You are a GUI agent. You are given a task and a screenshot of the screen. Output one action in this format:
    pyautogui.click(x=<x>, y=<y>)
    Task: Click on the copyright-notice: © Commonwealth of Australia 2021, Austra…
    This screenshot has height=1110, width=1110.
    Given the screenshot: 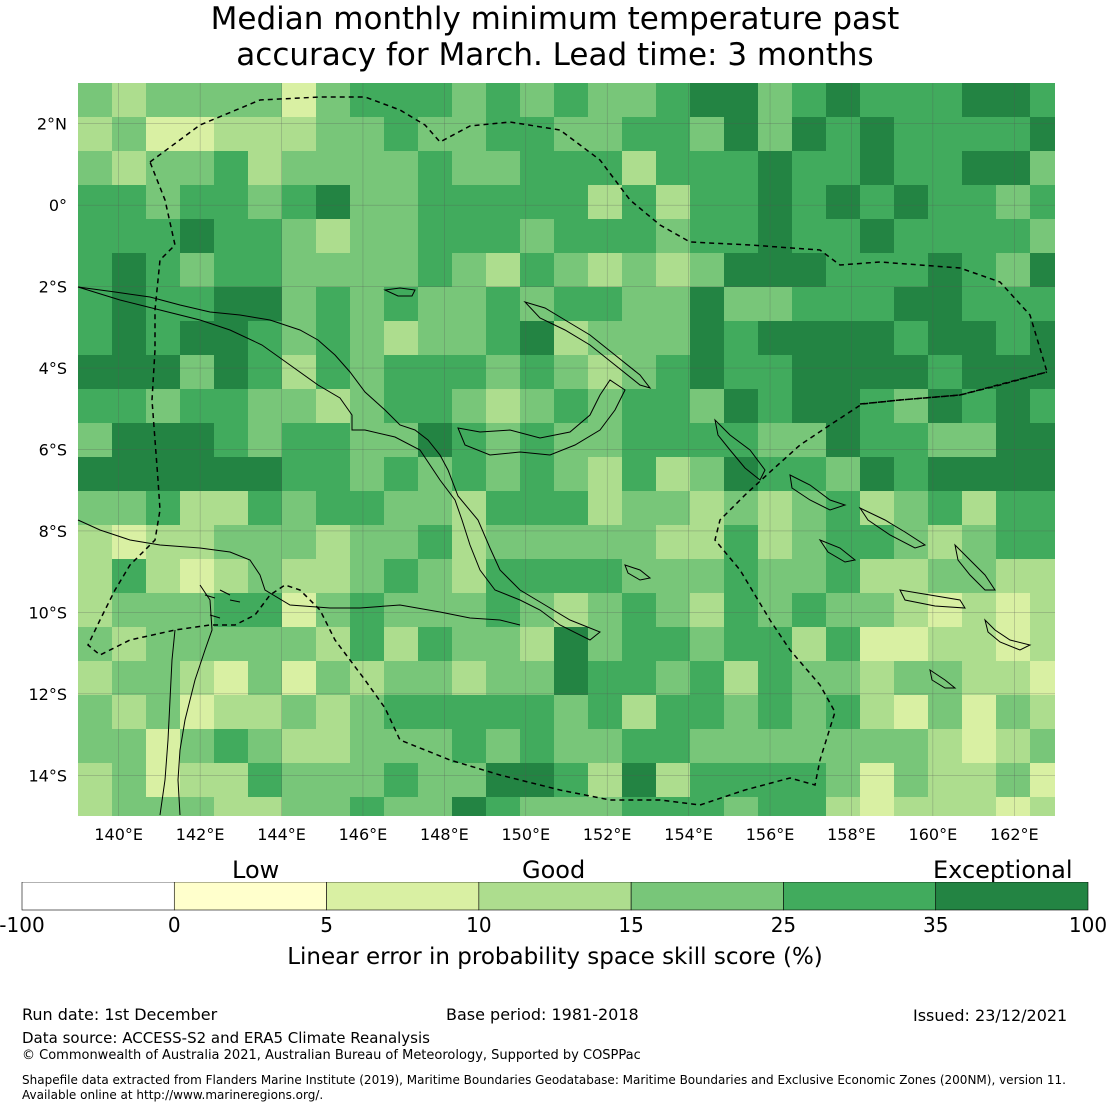 What is the action you would take?
    pyautogui.click(x=331, y=1055)
    